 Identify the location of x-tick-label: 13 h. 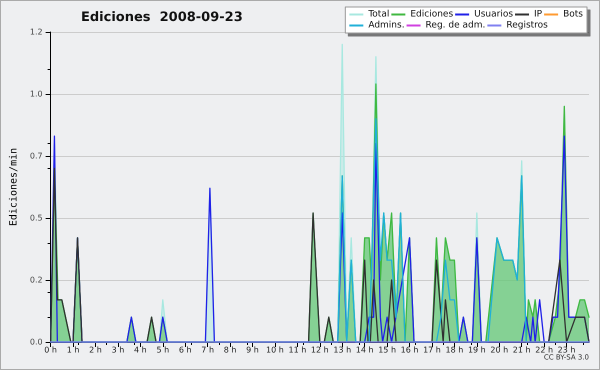
(342, 350).